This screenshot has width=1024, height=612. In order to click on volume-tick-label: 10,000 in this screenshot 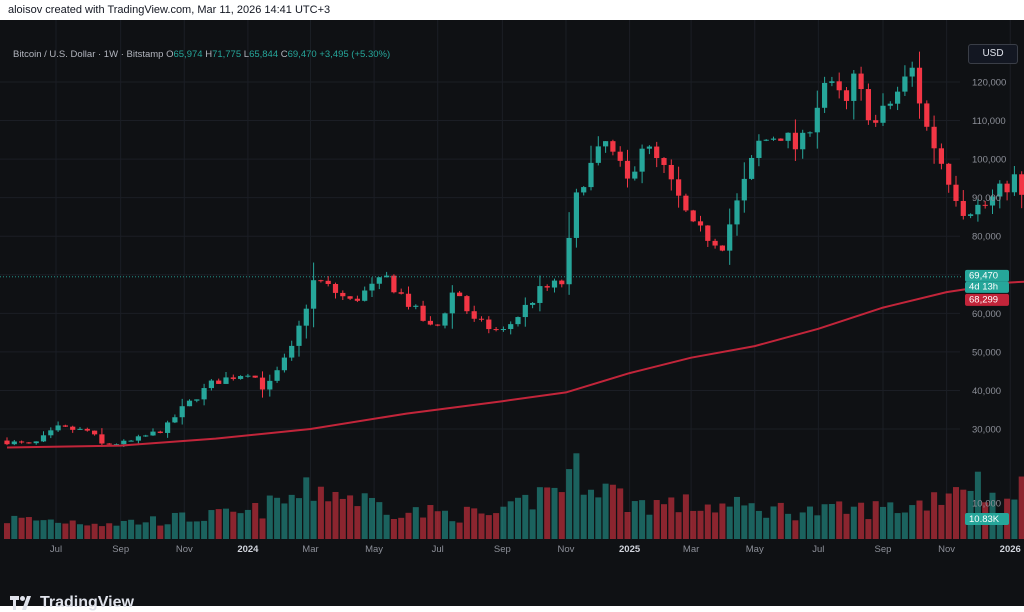, I will do `click(986, 503)`.